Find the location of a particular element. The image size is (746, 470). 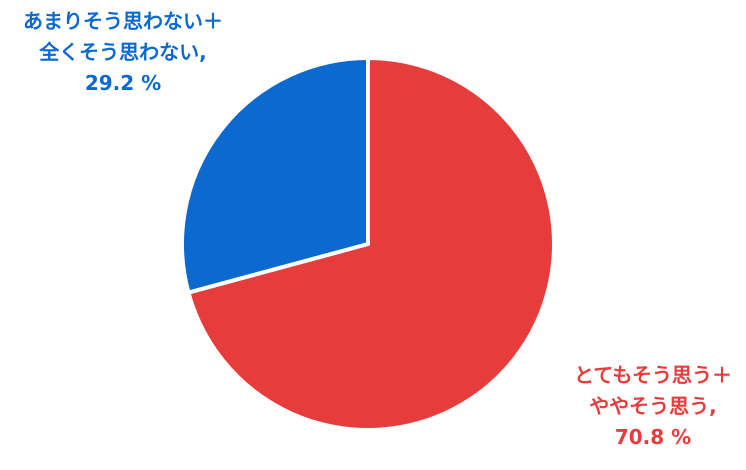

slice-value-disagree: 29.2 % is located at coordinates (123, 83).